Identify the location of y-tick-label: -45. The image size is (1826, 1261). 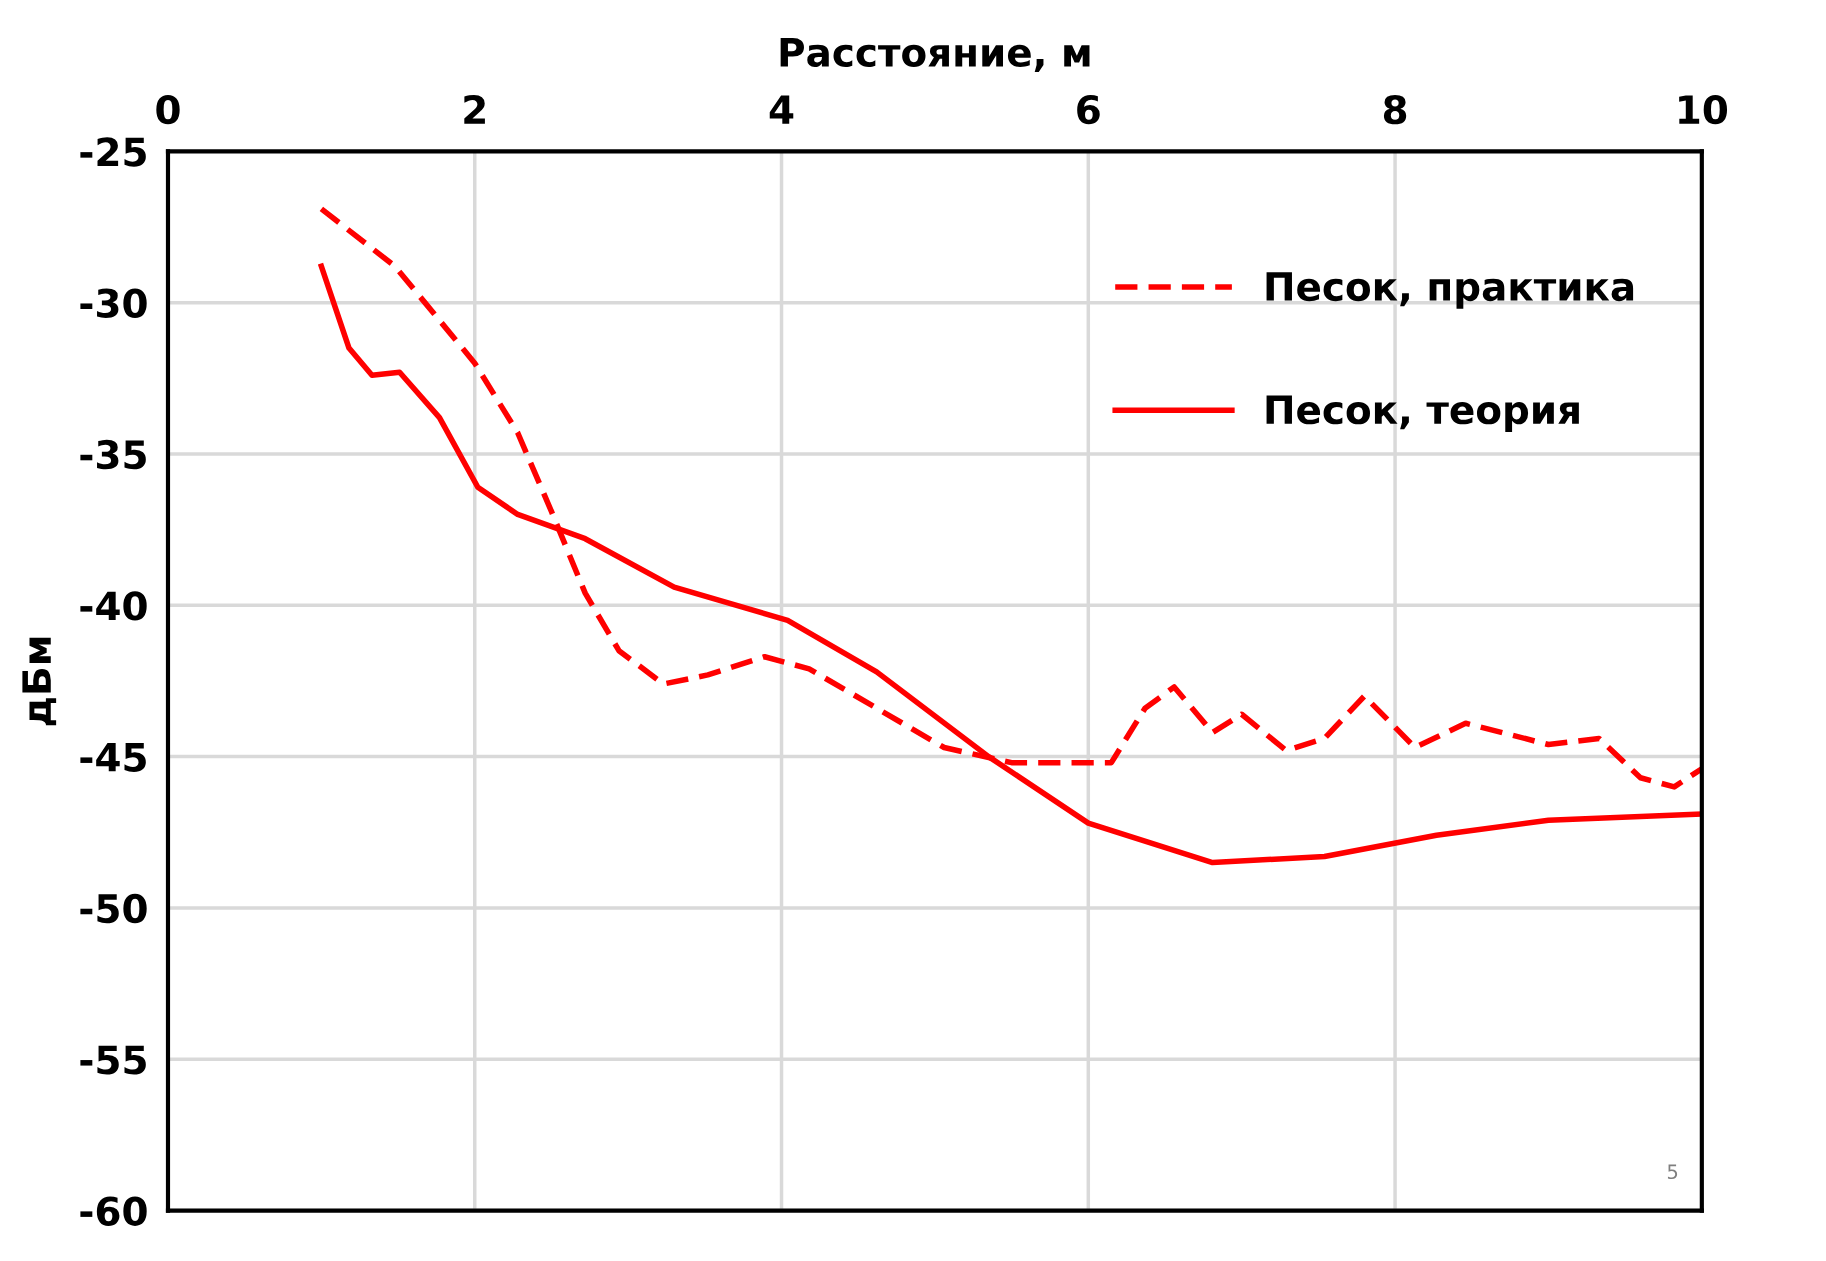
(113, 757).